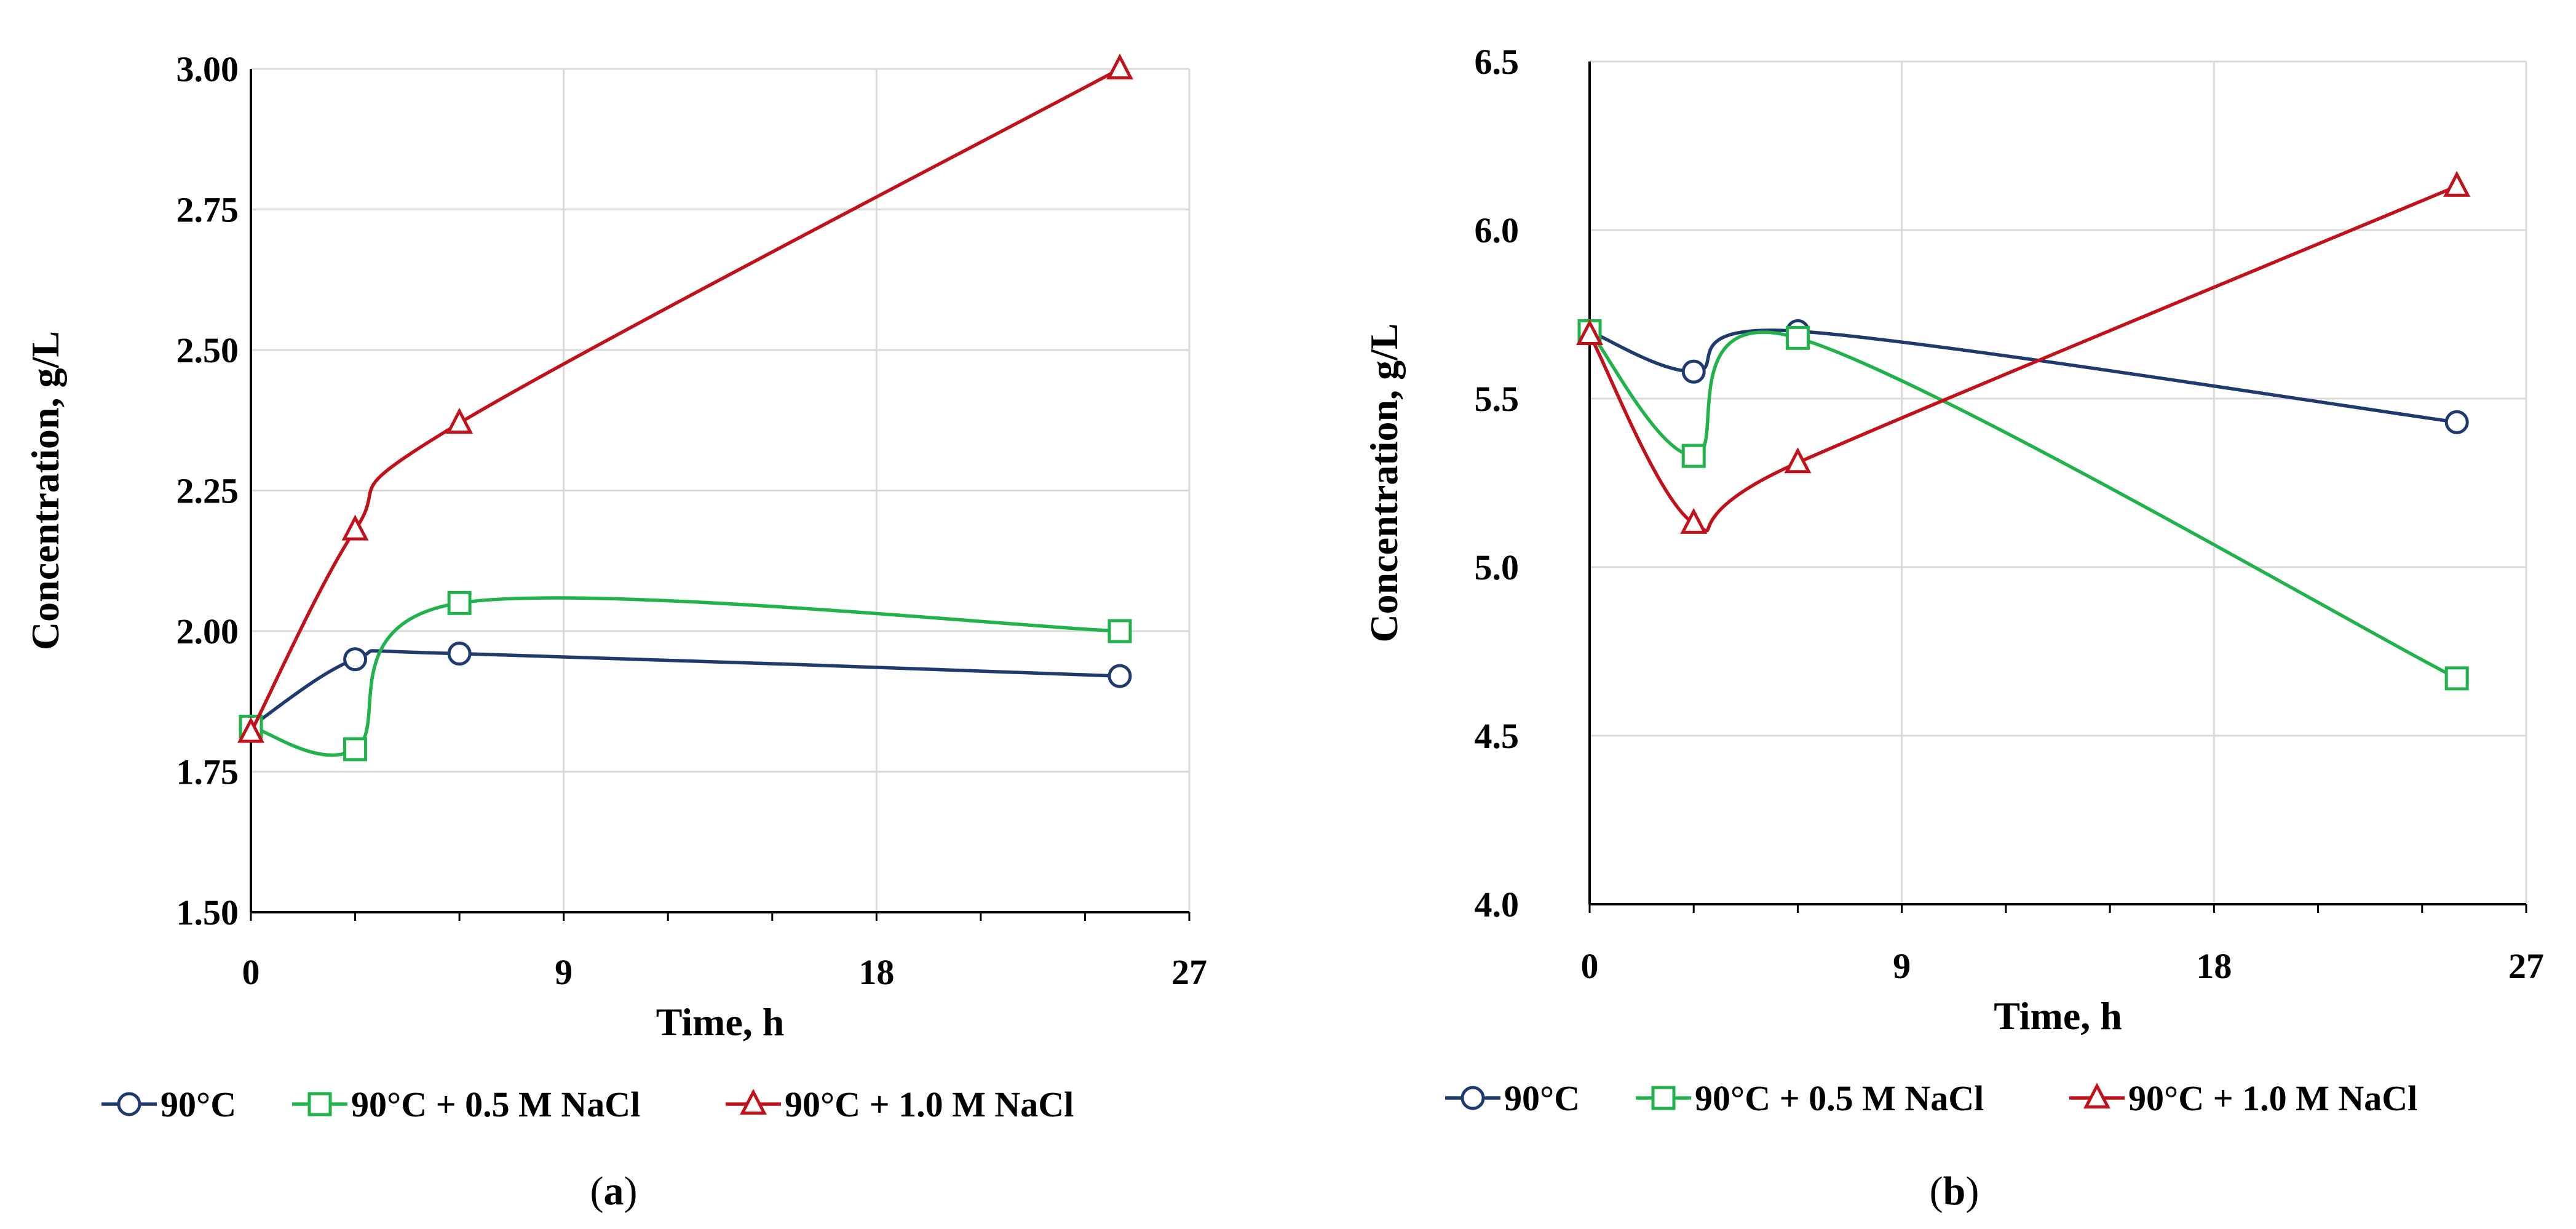 This screenshot has width=2576, height=1229. I want to click on y-tick-label: 2.00, so click(207, 631).